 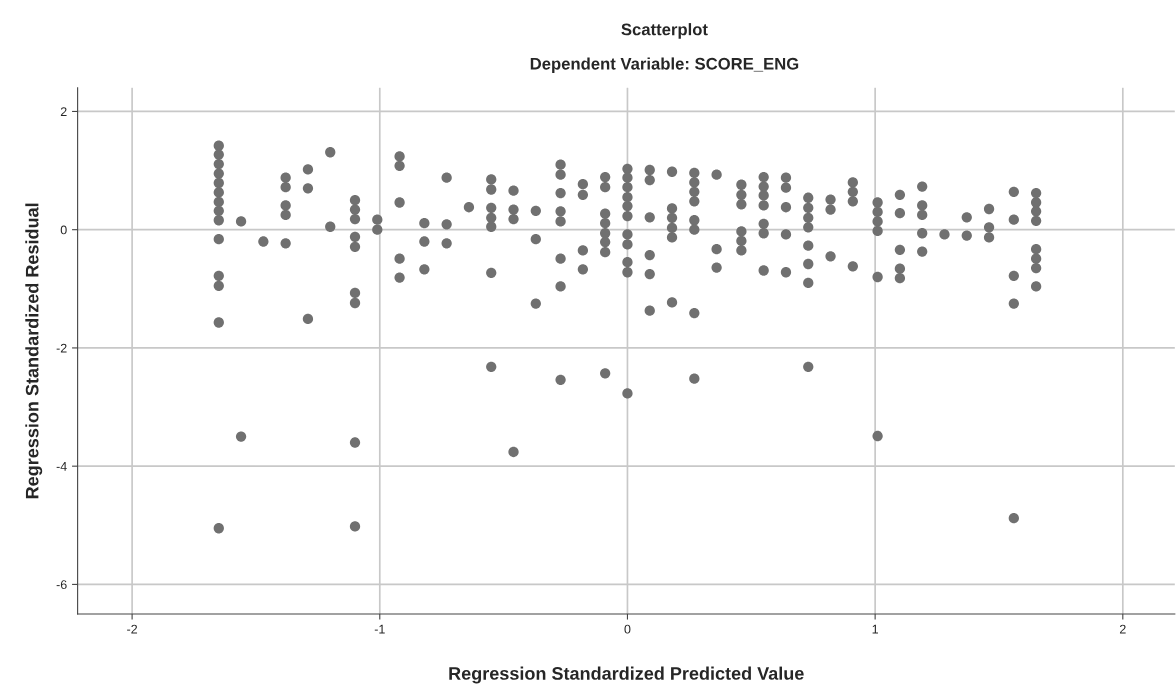 I want to click on y-tick-label: 2, so click(x=63, y=111).